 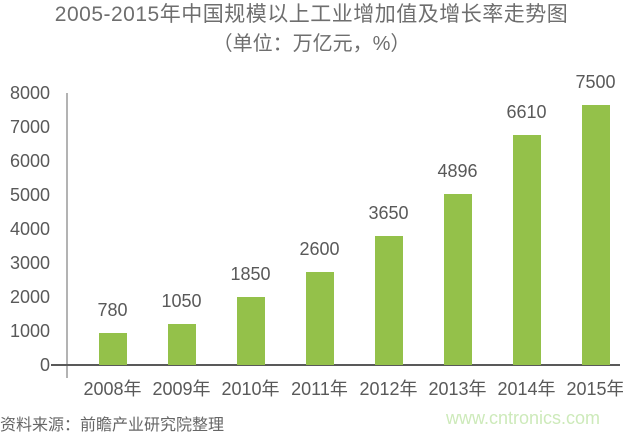 What do you see at coordinates (522, 418) in the screenshot?
I see `website-link: www.cntronics.com` at bounding box center [522, 418].